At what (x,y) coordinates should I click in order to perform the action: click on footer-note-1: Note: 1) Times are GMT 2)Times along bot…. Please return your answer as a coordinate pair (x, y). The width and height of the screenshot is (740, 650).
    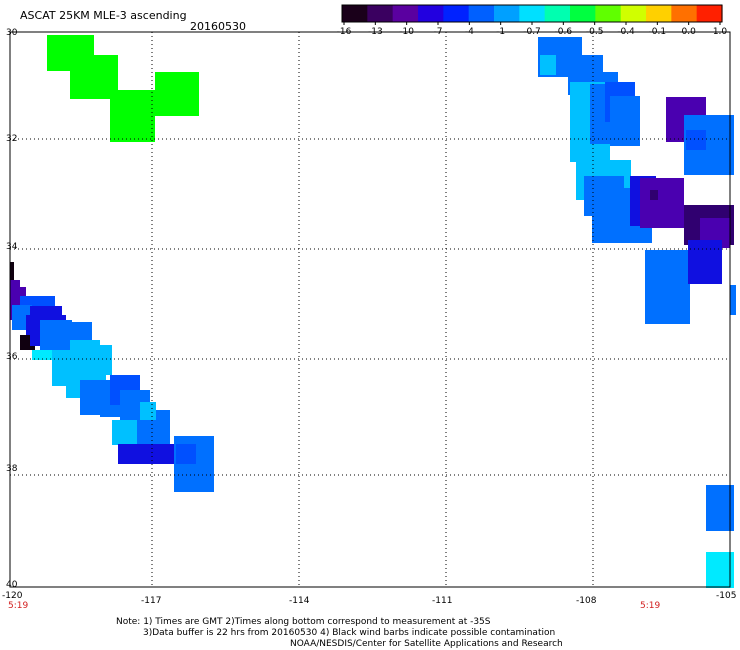
    Looking at the image, I should click on (303, 622).